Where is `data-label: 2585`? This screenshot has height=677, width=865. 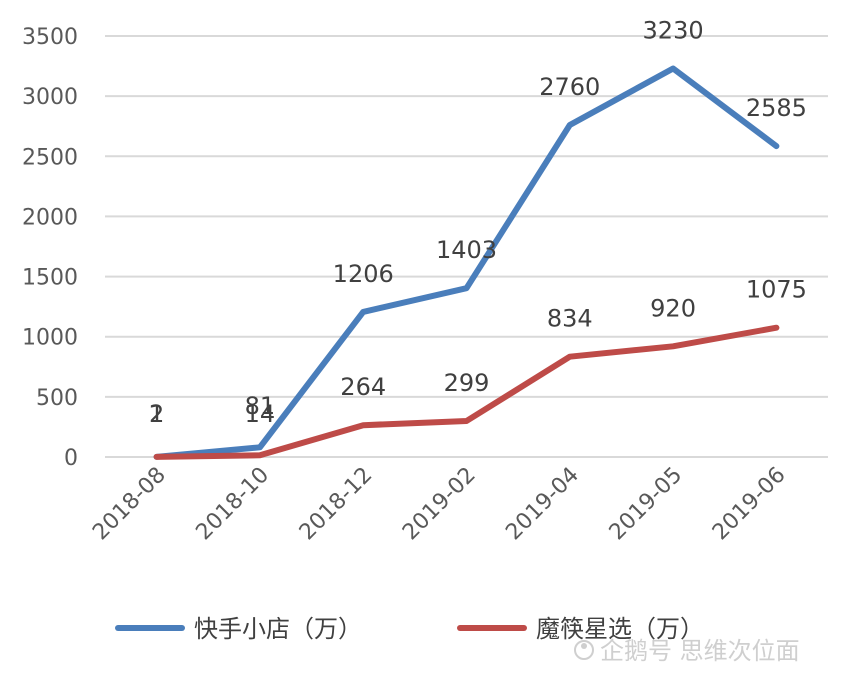
data-label: 2585 is located at coordinates (776, 108).